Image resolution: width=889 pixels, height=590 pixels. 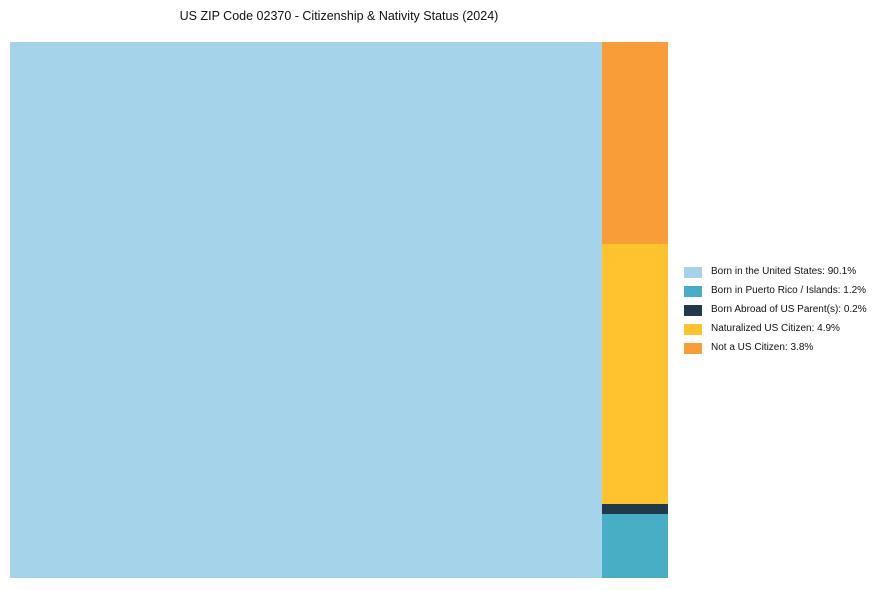 I want to click on legend-item: Not a US Citizen: 3.8%, so click(x=775, y=348).